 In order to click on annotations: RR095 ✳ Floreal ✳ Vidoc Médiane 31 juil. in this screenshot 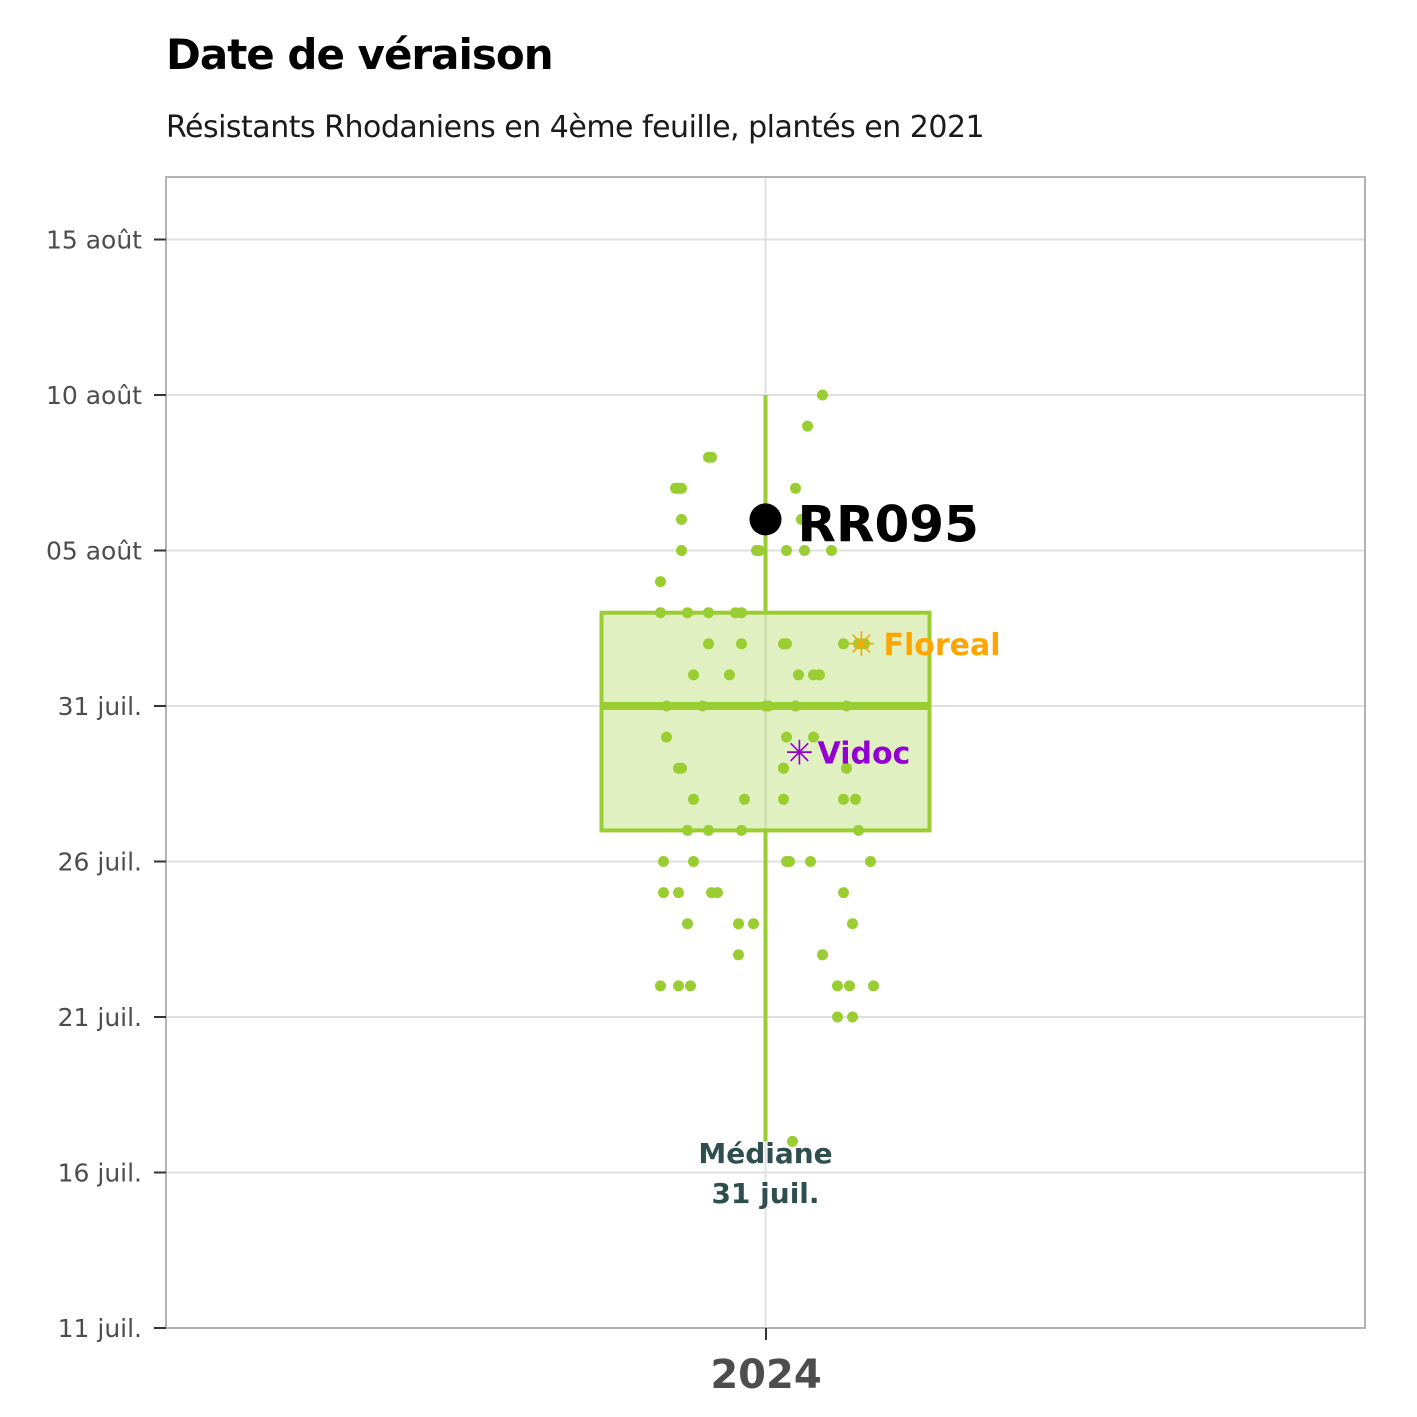, I will do `click(849, 852)`.